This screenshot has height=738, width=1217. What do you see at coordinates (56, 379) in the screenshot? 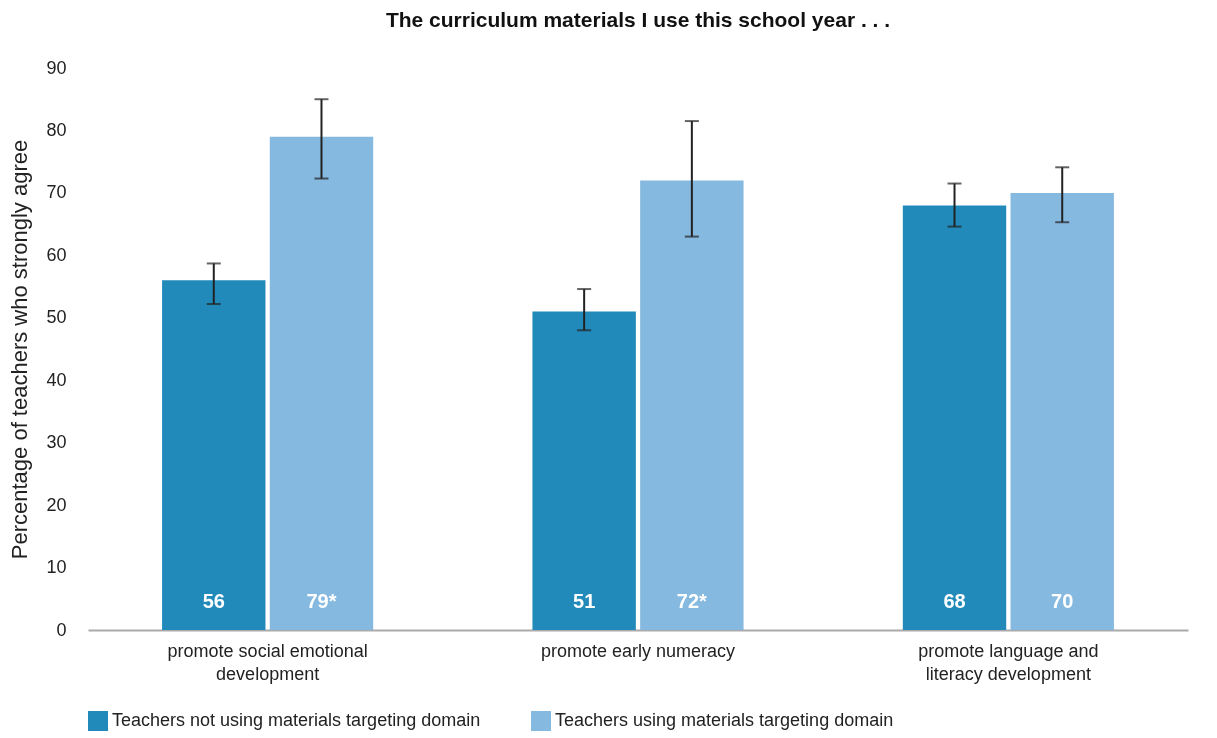
I see `y-tick-label: 40` at bounding box center [56, 379].